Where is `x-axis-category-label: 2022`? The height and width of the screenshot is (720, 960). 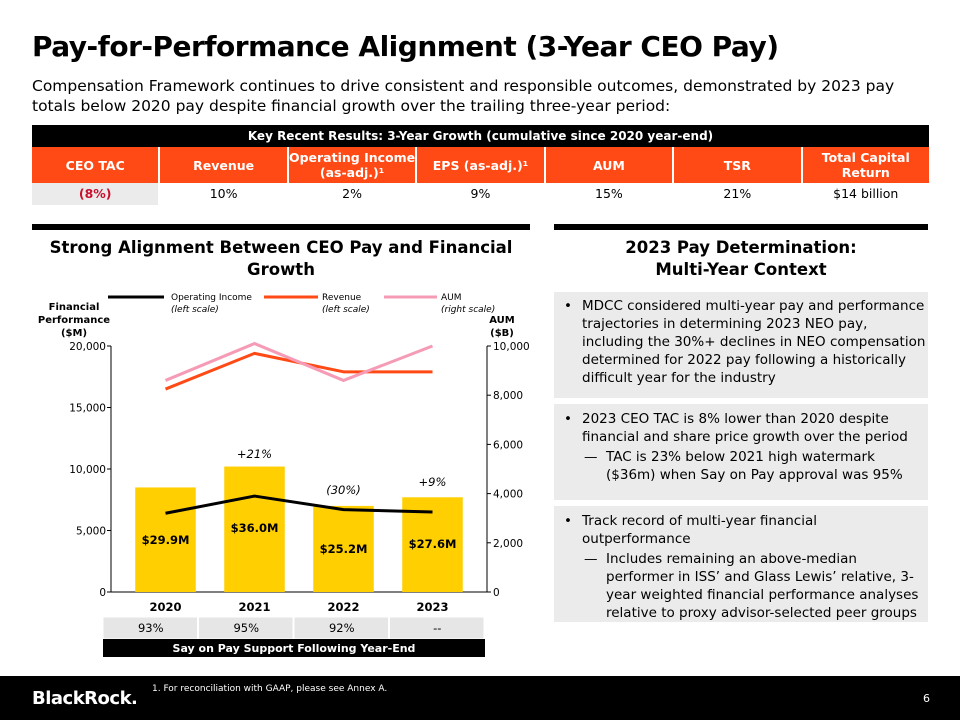
x-axis-category-label: 2022 is located at coordinates (343, 607).